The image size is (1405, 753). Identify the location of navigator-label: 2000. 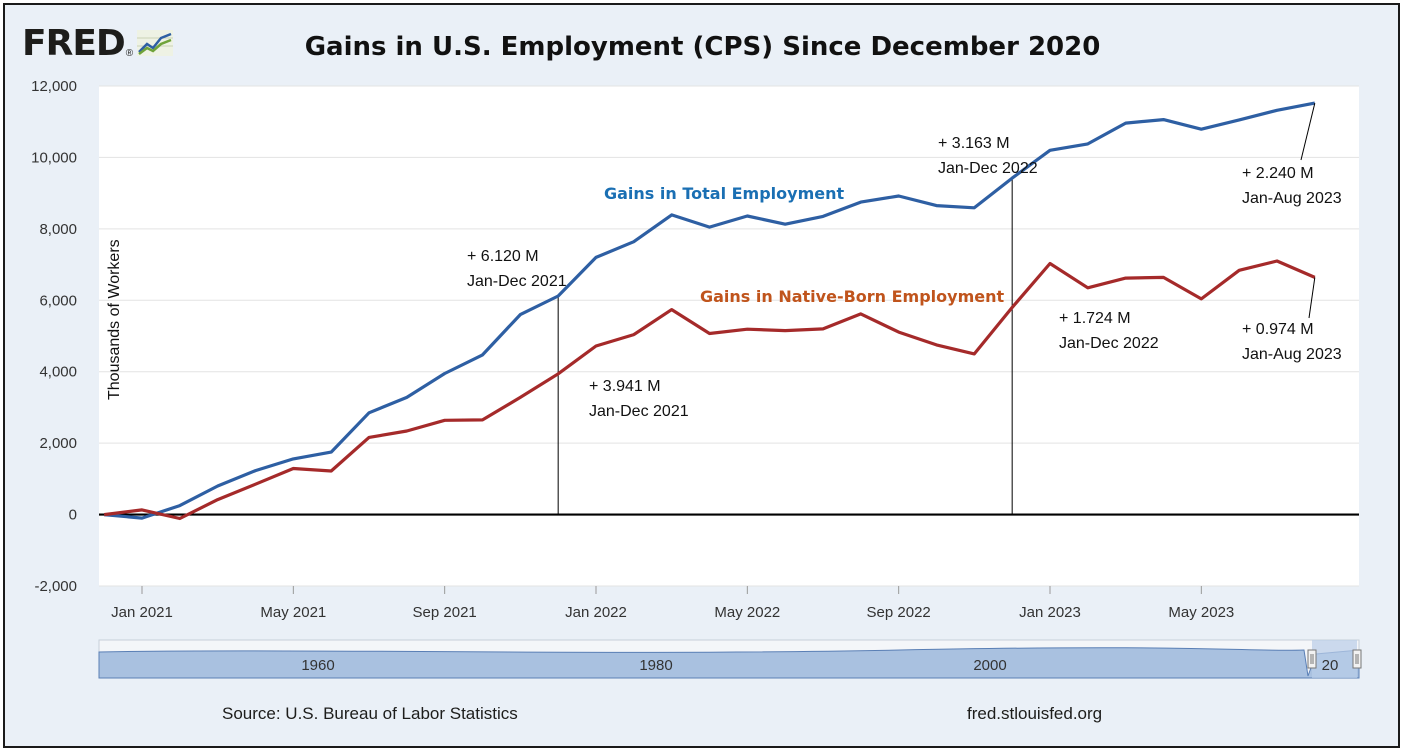
(989, 665).